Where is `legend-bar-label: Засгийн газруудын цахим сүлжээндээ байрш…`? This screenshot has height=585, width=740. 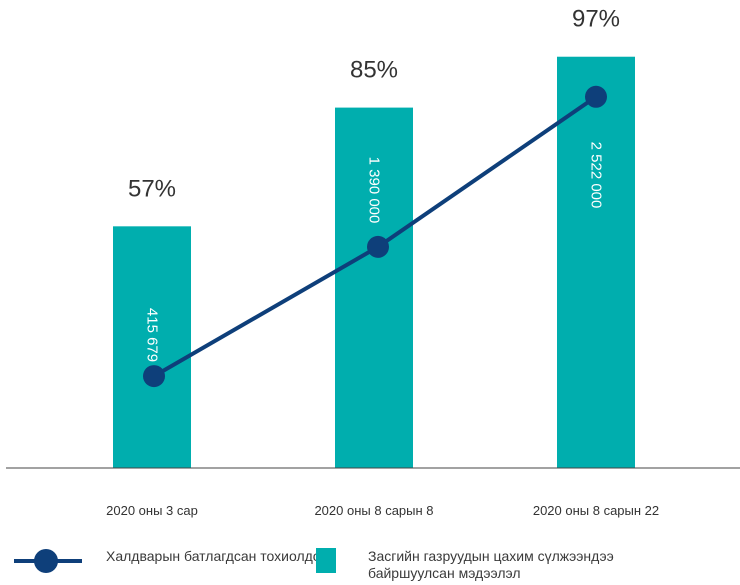
legend-bar-label: Засгийн газруудын цахим сүлжээндээ байрш… is located at coordinates (491, 564).